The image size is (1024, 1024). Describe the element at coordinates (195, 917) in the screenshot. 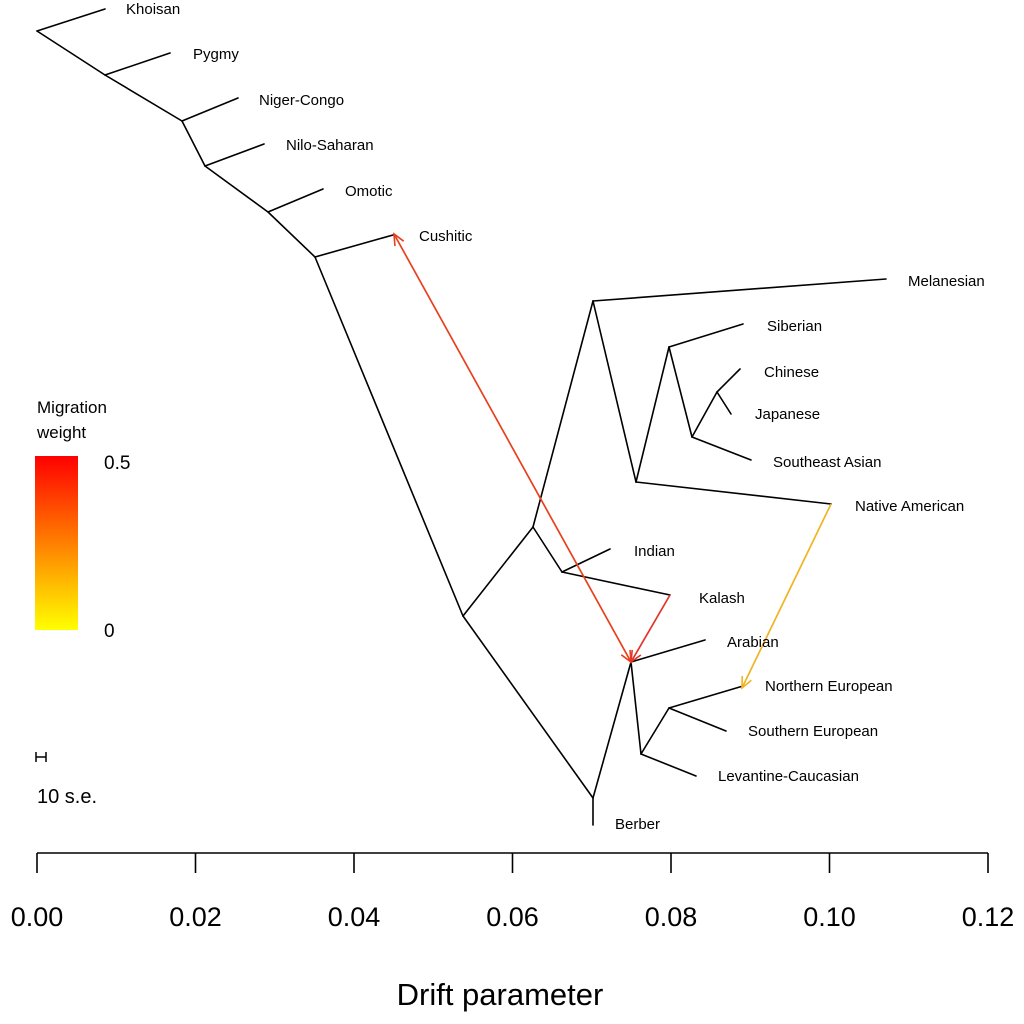

I see `x-tick-label: 0.02` at that location.